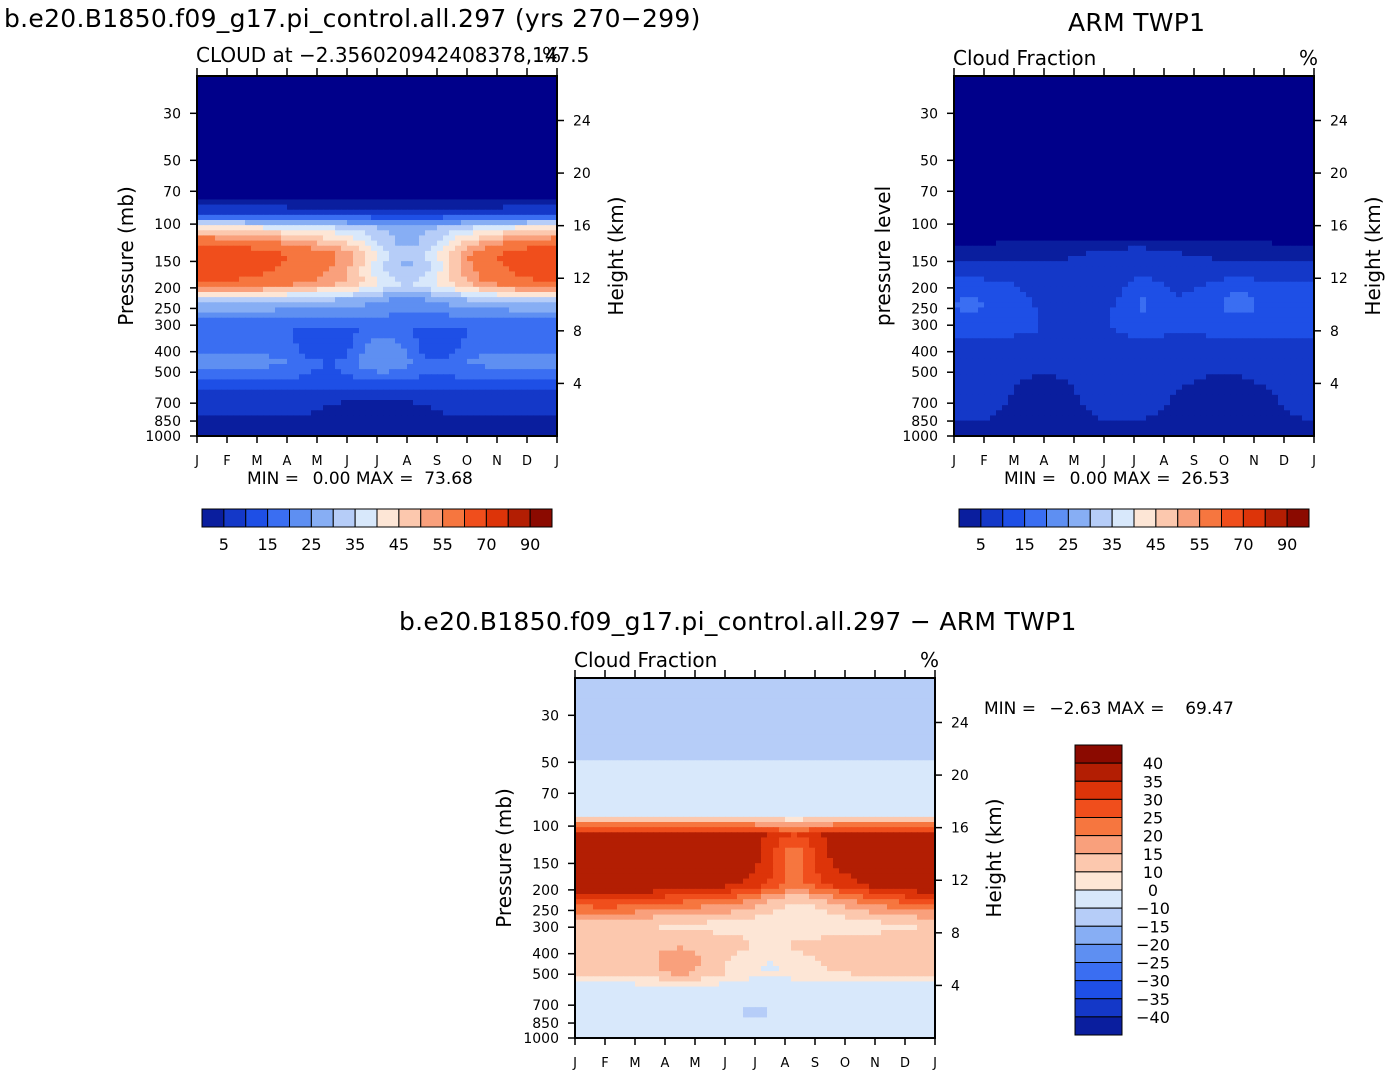 The height and width of the screenshot is (1074, 1390). Describe the element at coordinates (167, 262) in the screenshot. I see `y-tick-label: 150` at that location.